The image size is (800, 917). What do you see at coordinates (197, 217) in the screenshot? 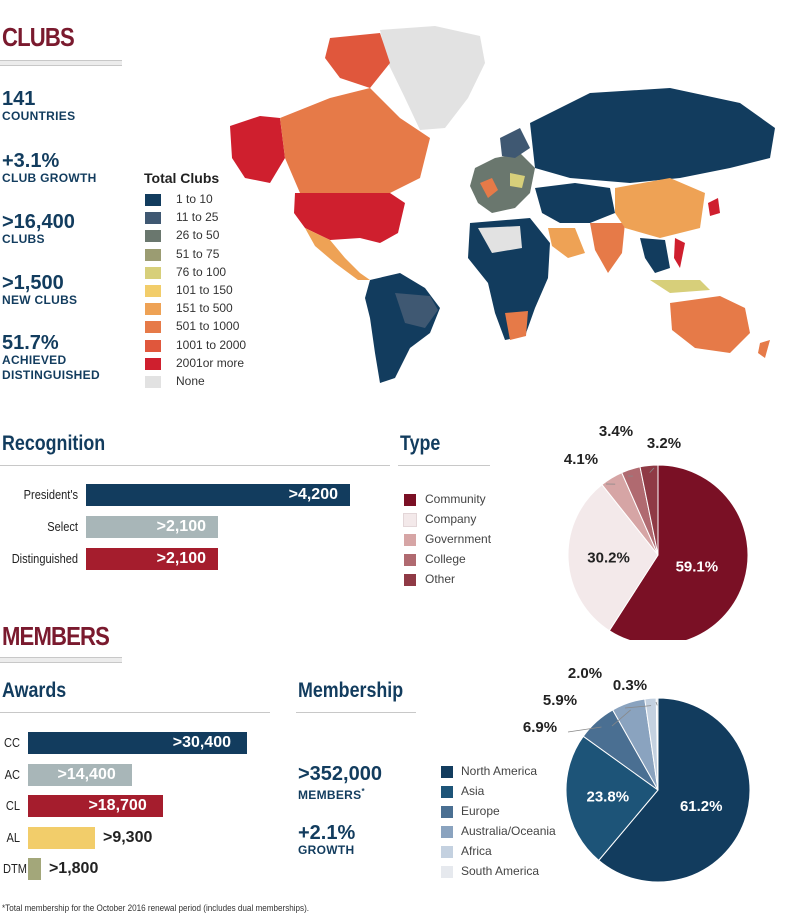
I see `map-legend-label: 11 to 25` at bounding box center [197, 217].